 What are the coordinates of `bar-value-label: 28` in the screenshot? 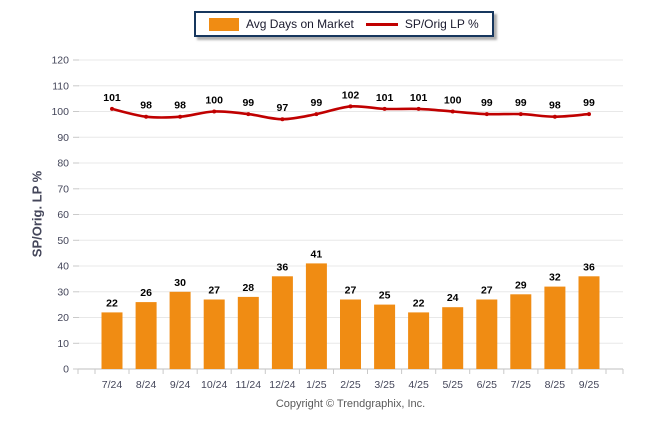 It's located at (248, 288).